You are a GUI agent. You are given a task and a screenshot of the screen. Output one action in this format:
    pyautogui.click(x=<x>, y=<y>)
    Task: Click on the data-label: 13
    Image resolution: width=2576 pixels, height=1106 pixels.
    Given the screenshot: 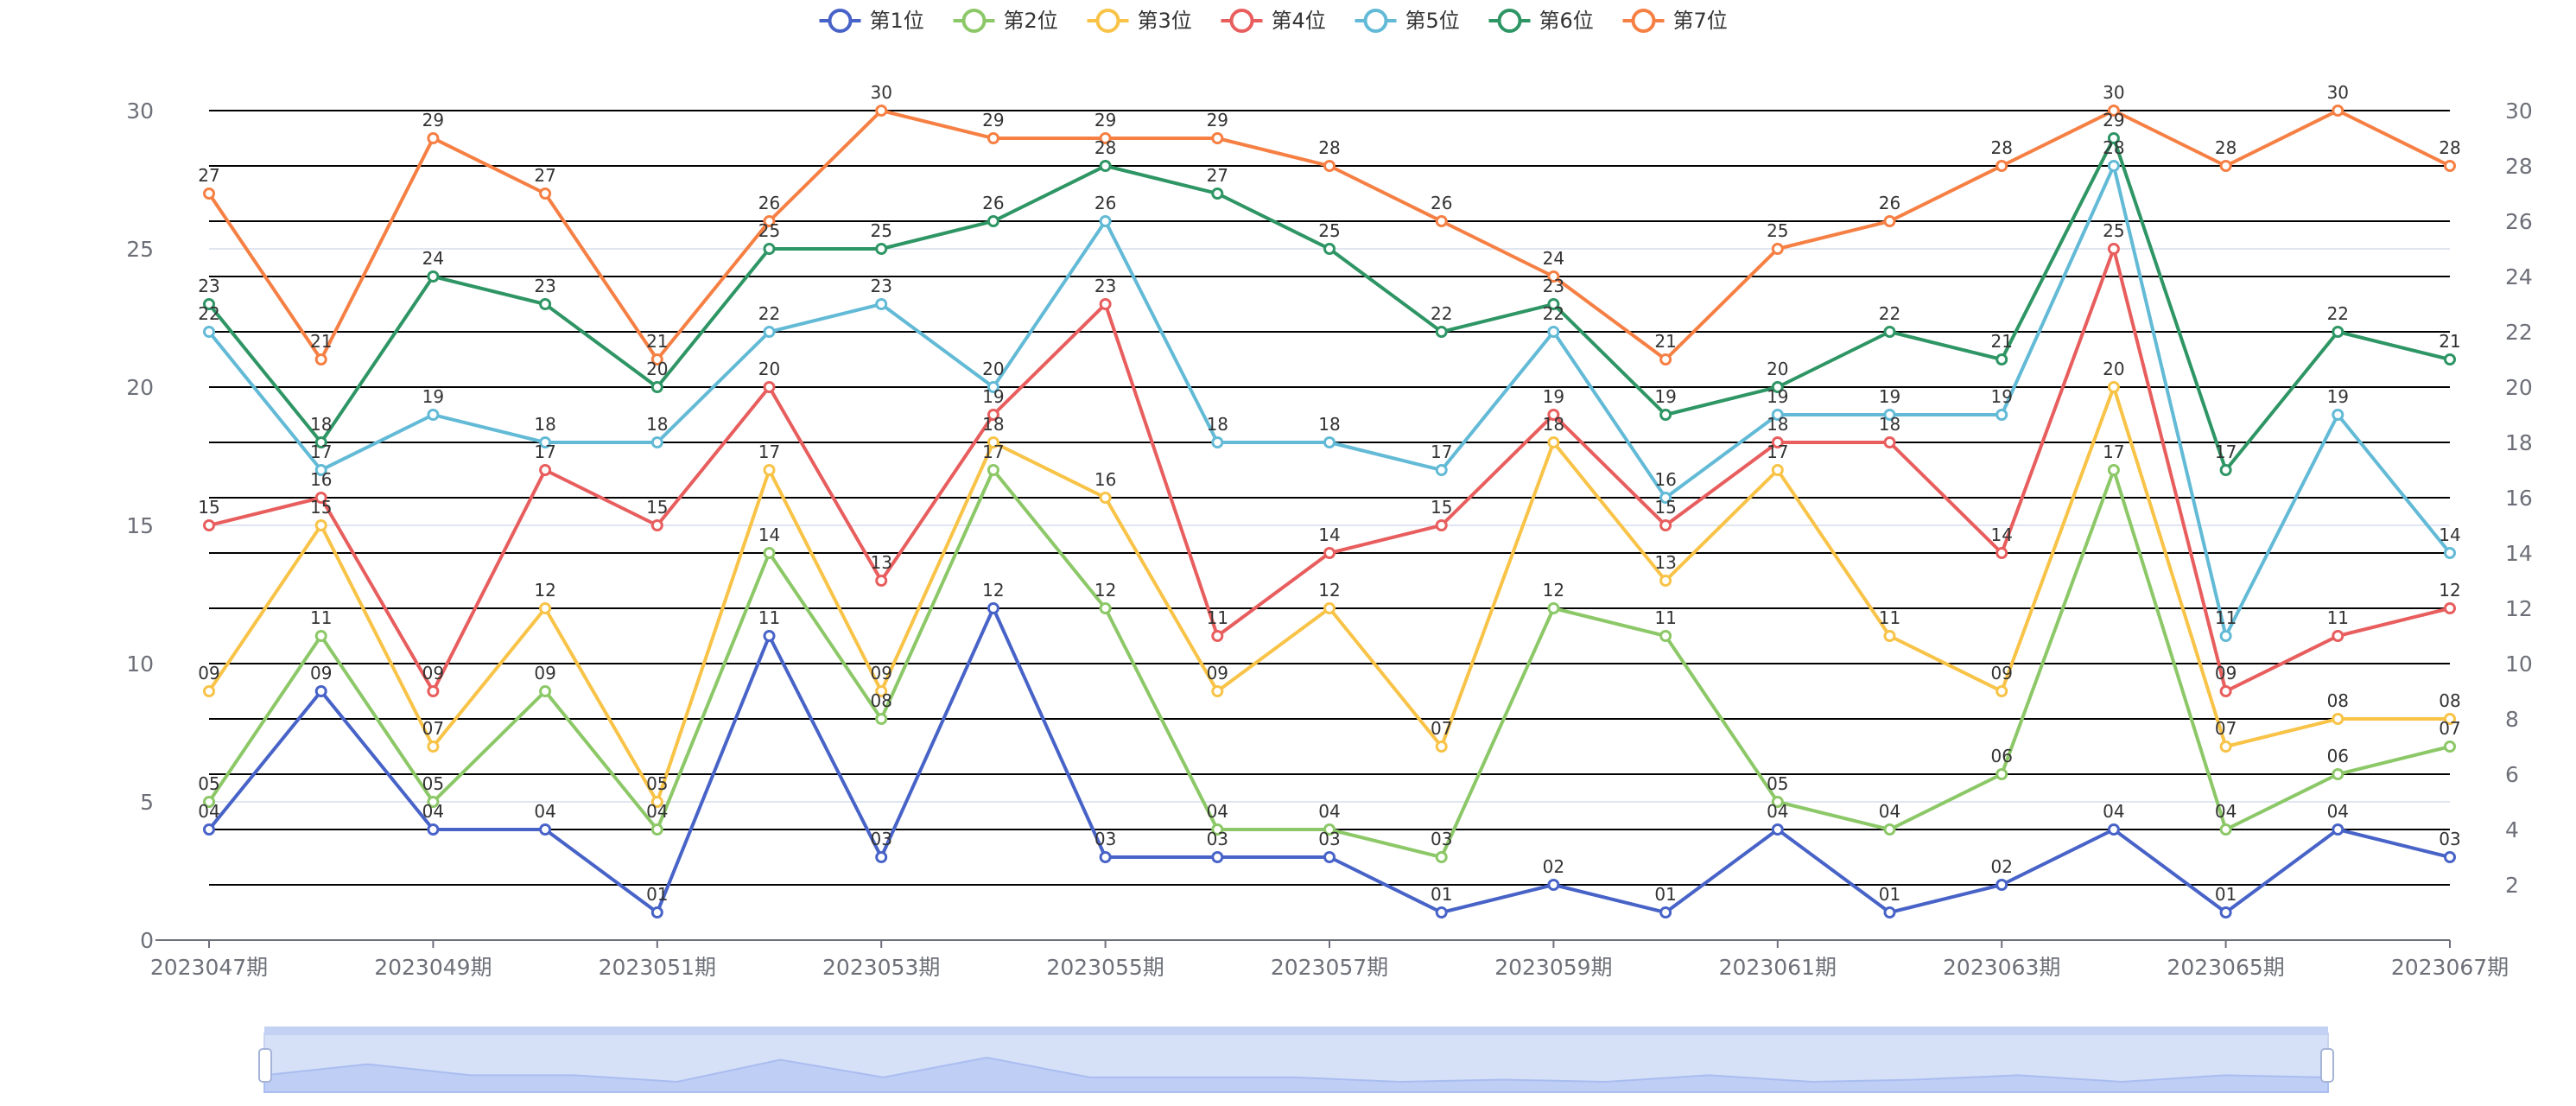 What is the action you would take?
    pyautogui.click(x=880, y=562)
    